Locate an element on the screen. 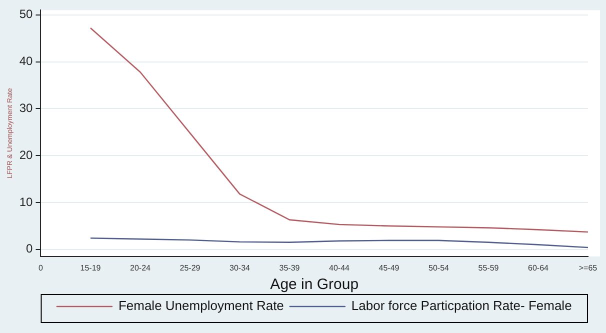  x-axis-title: Age in Group is located at coordinates (314, 285).